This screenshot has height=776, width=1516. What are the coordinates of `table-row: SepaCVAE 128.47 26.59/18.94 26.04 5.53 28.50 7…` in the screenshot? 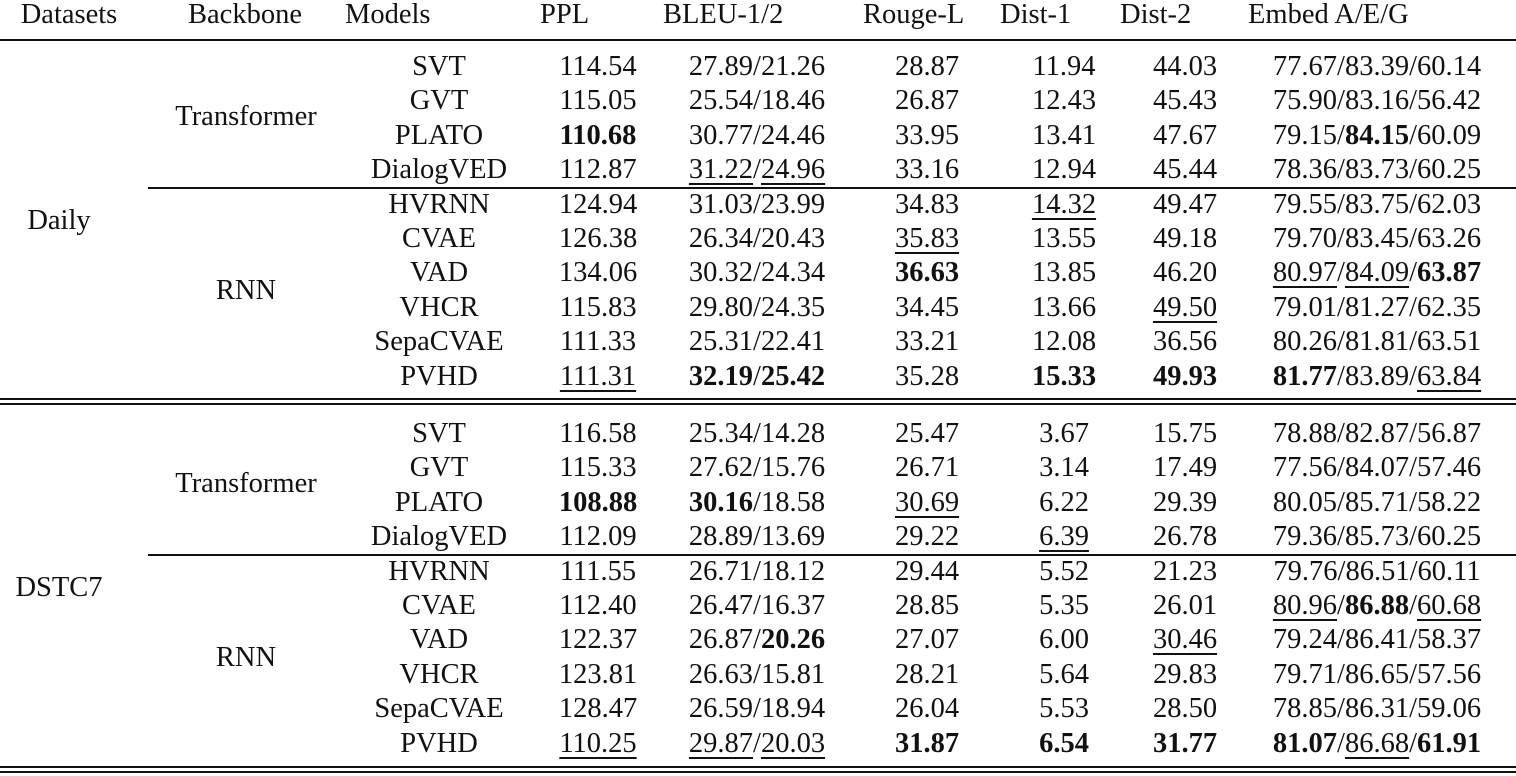 It's located at (758, 709).